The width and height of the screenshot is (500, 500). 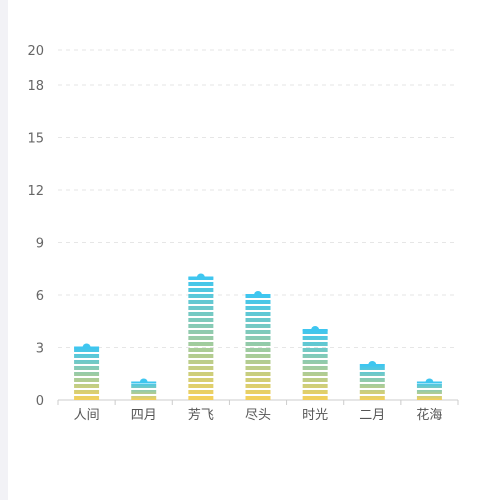 What do you see at coordinates (40, 349) in the screenshot?
I see `y-tick-label: 3` at bounding box center [40, 349].